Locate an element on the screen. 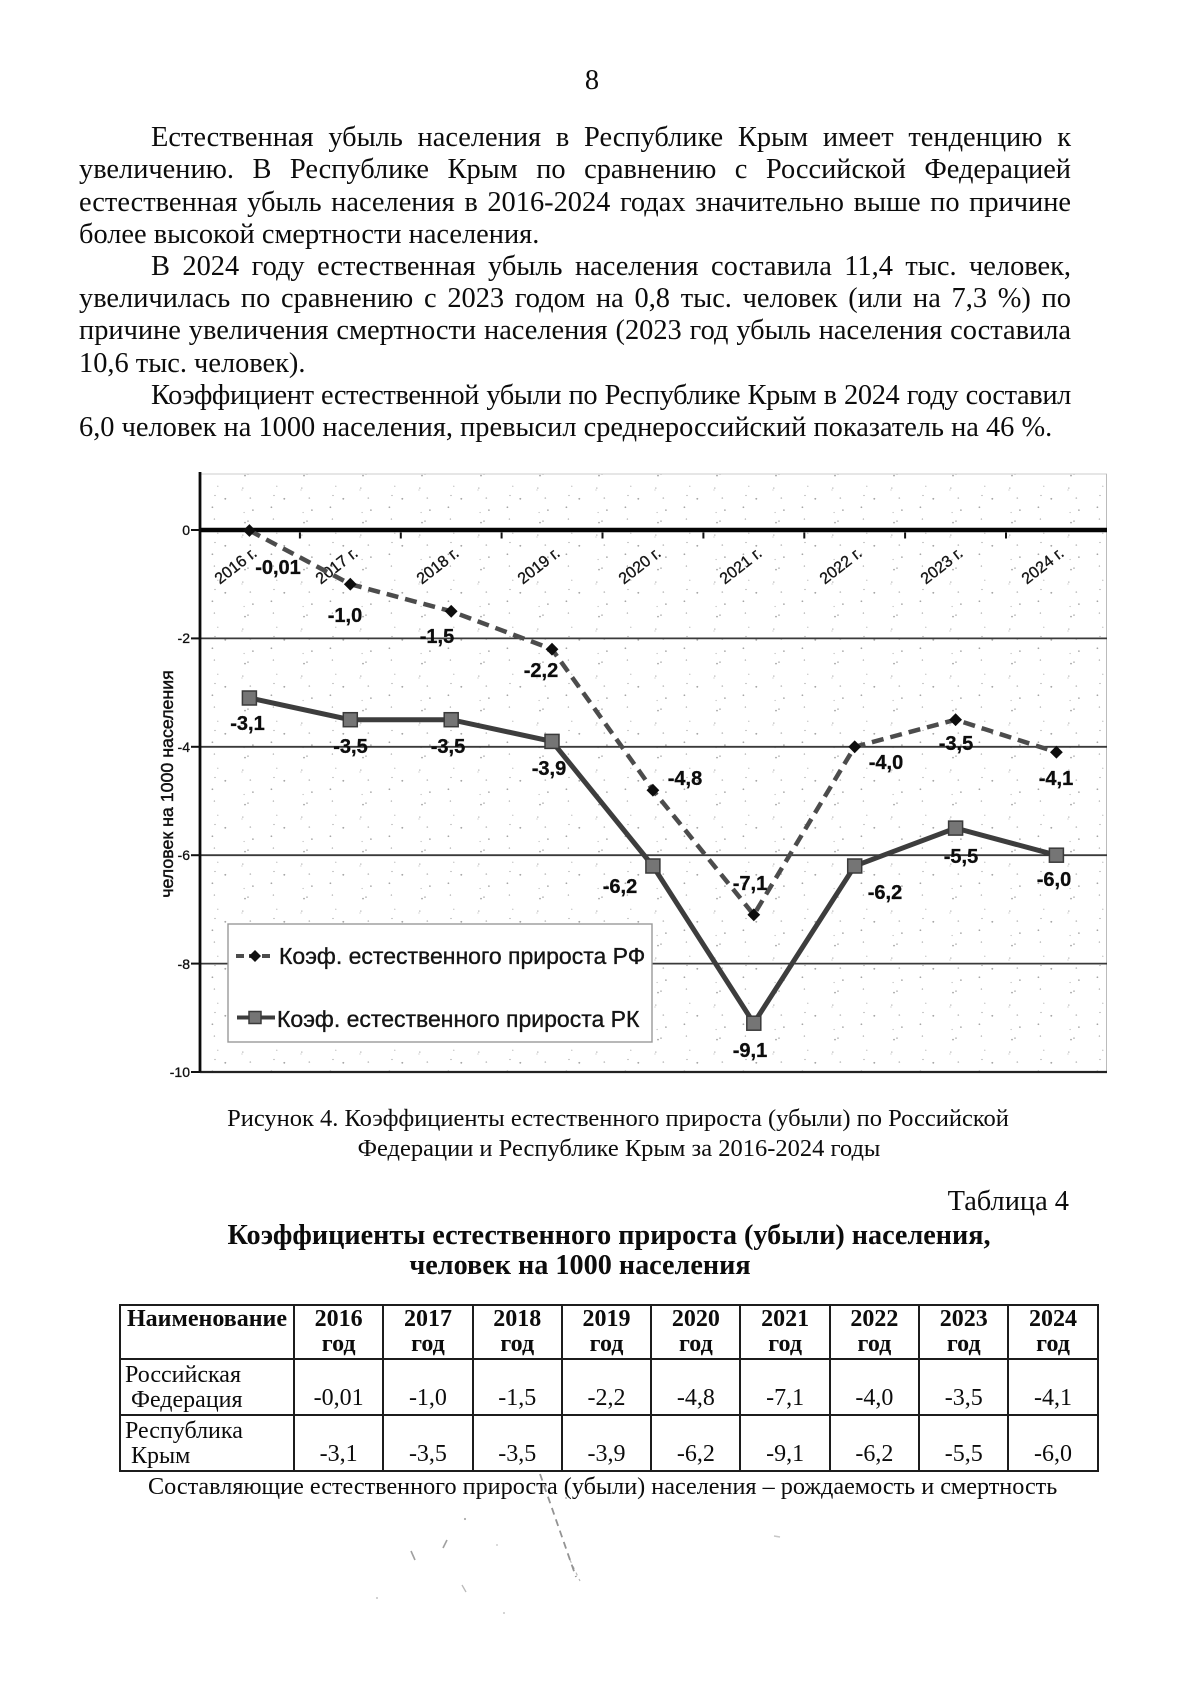  svg-text: -2,2 is located at coordinates (541, 671).